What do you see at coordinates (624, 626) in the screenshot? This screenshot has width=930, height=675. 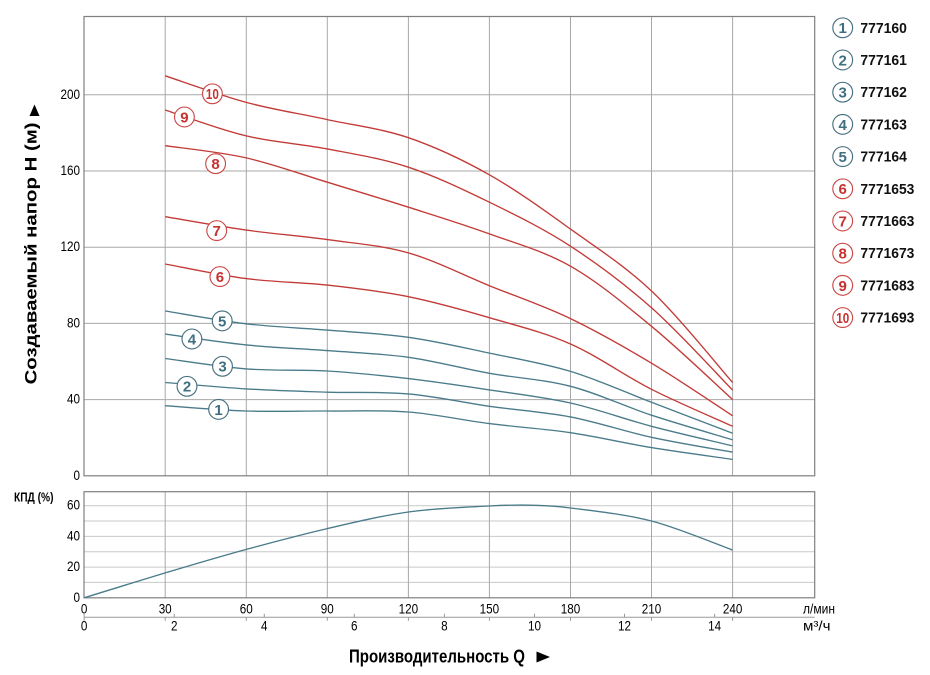 I see `svg-text: 12` at bounding box center [624, 626].